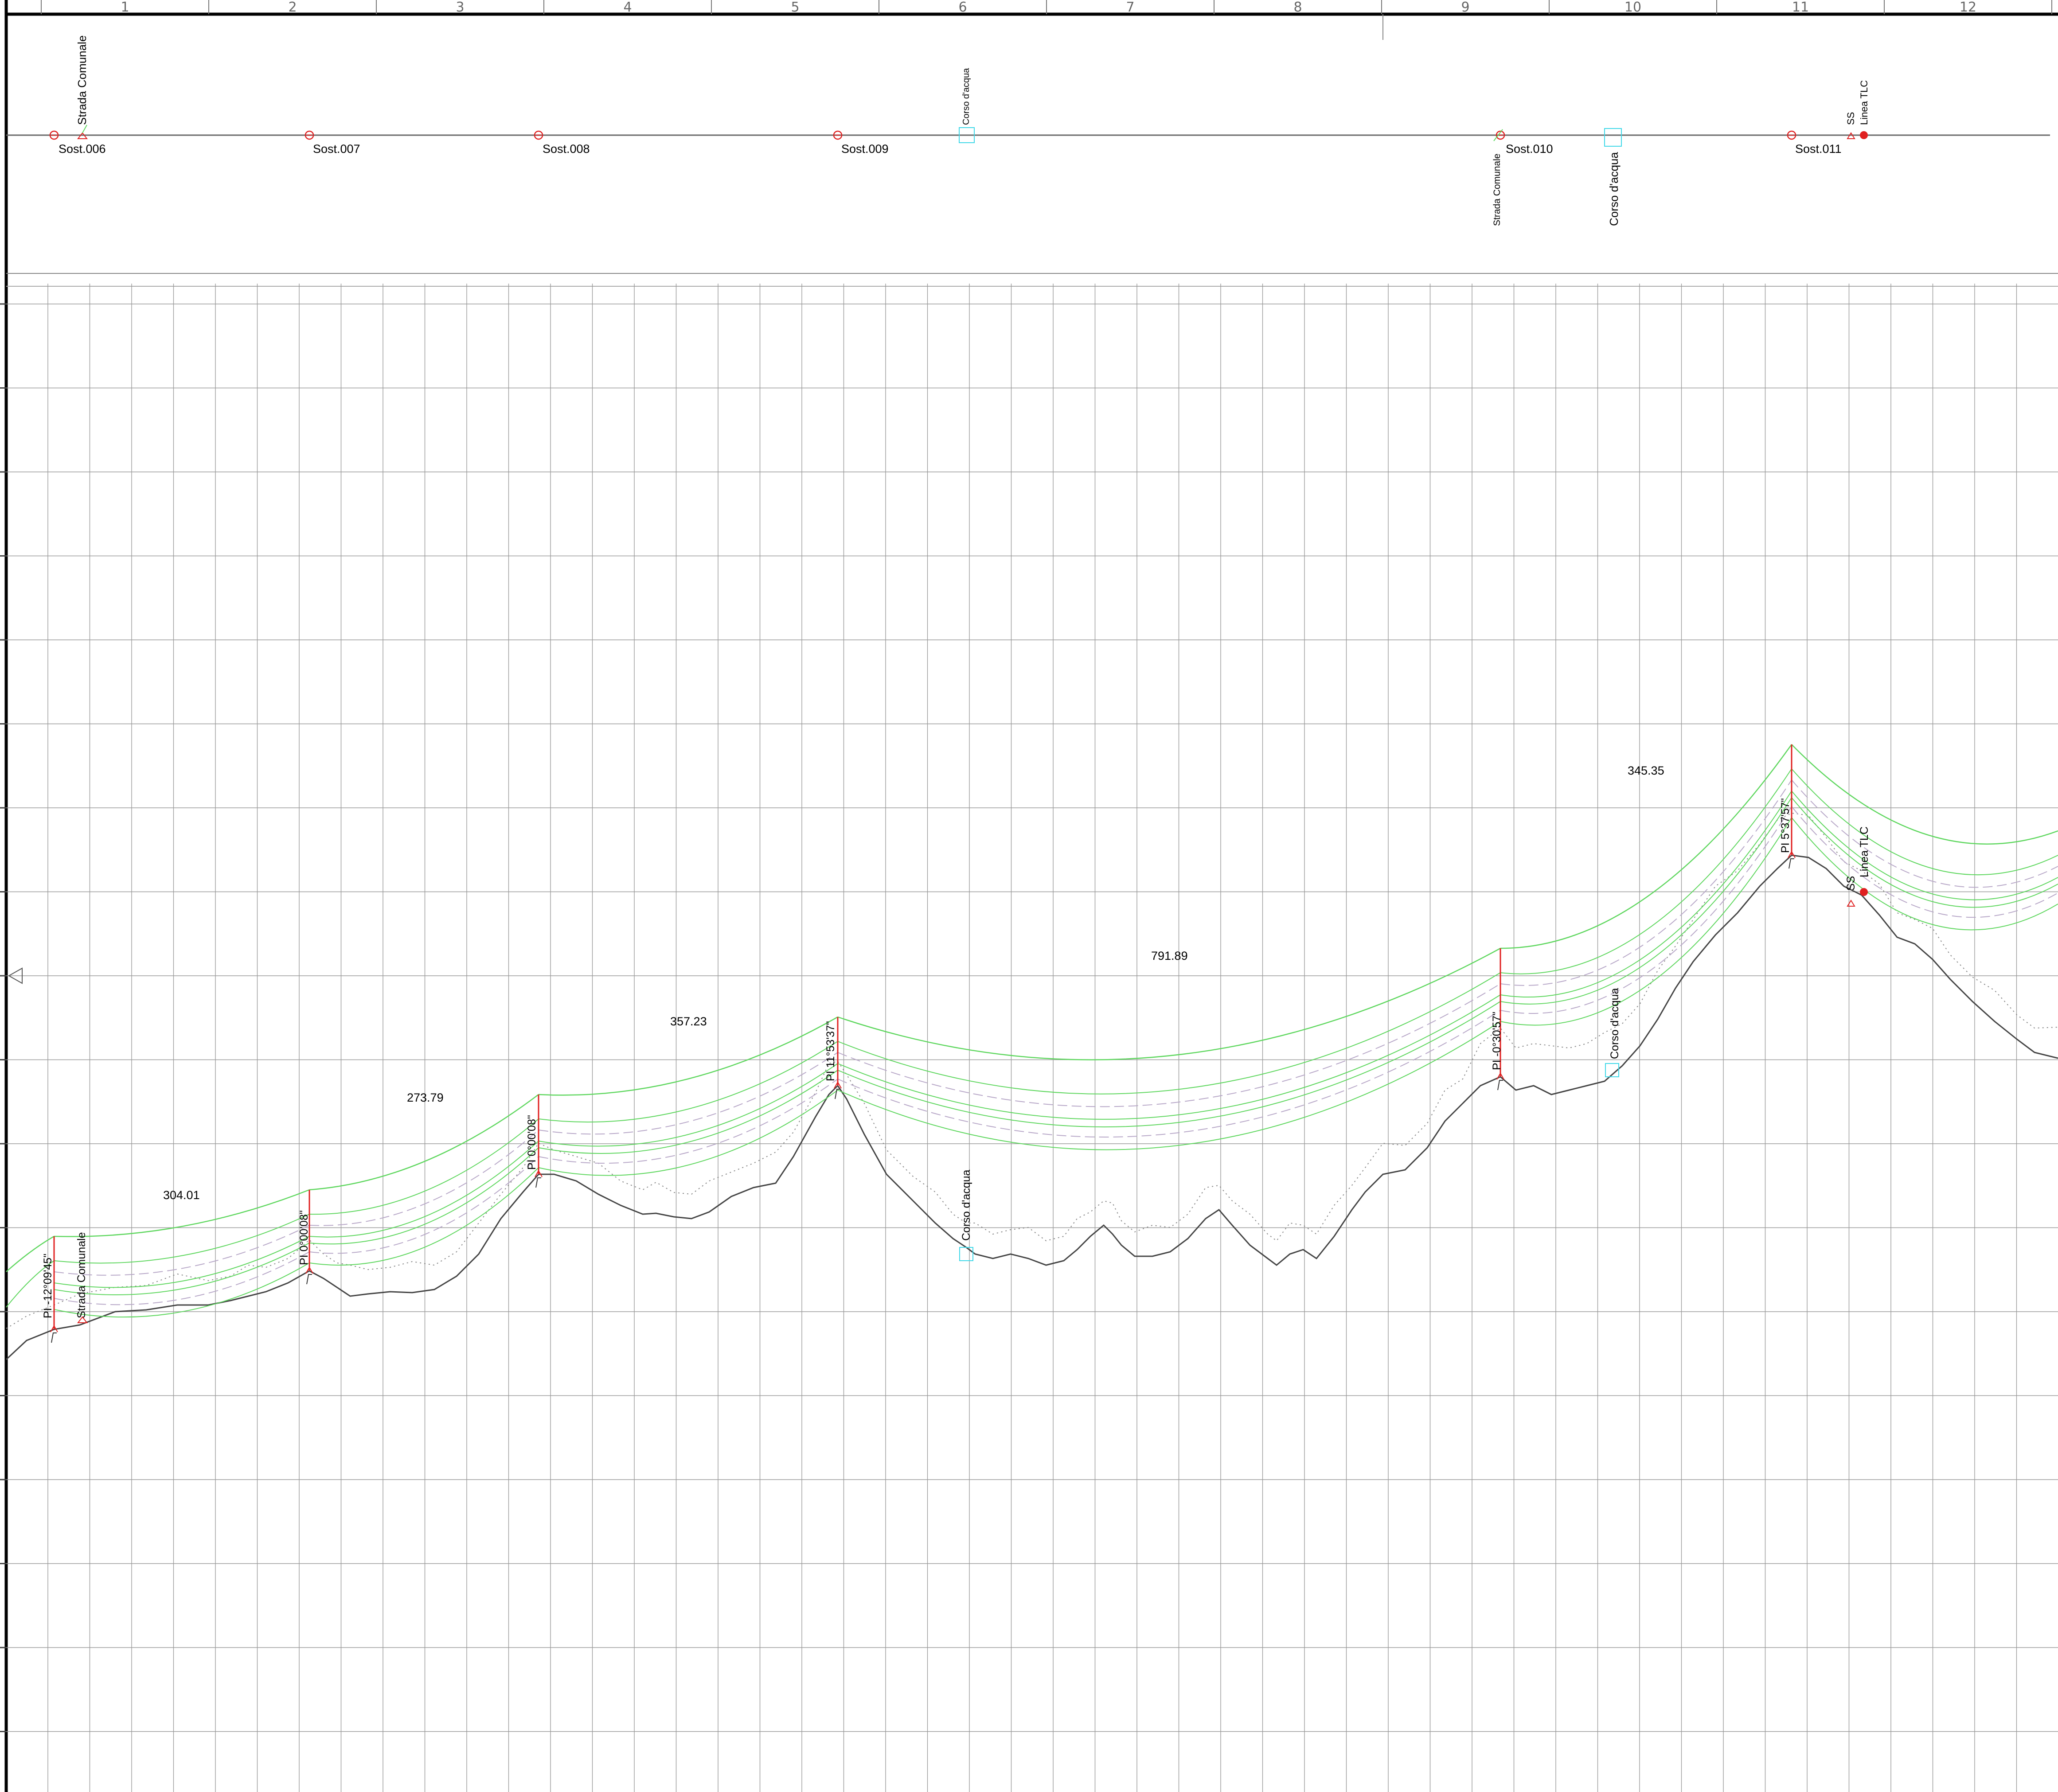 The width and height of the screenshot is (2058, 1792). I want to click on axis-marker, so click(16, 975).